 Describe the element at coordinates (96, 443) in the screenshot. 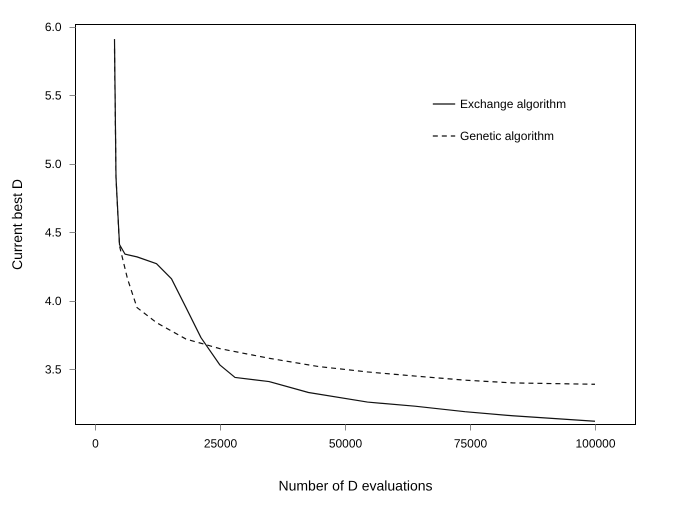

I see `x-tick-label: 0` at that location.